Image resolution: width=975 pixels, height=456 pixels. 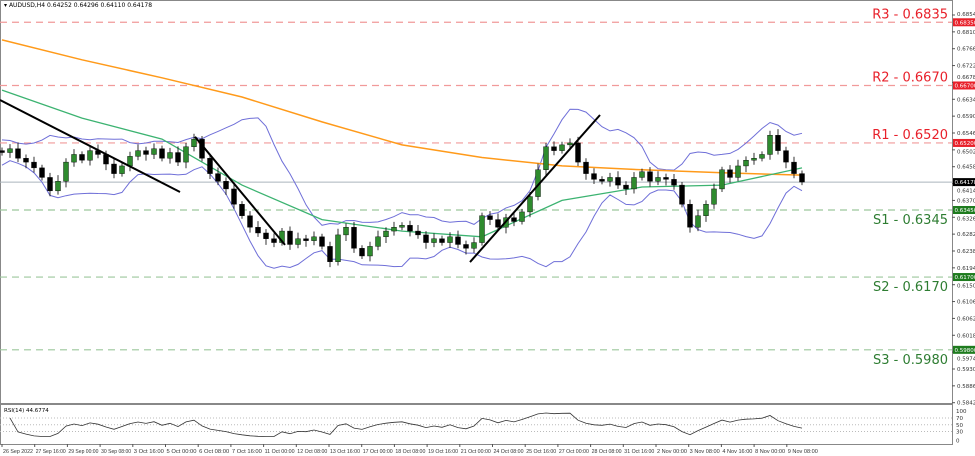 I want to click on price-tag-label: 0.68350, so click(x=965, y=23).